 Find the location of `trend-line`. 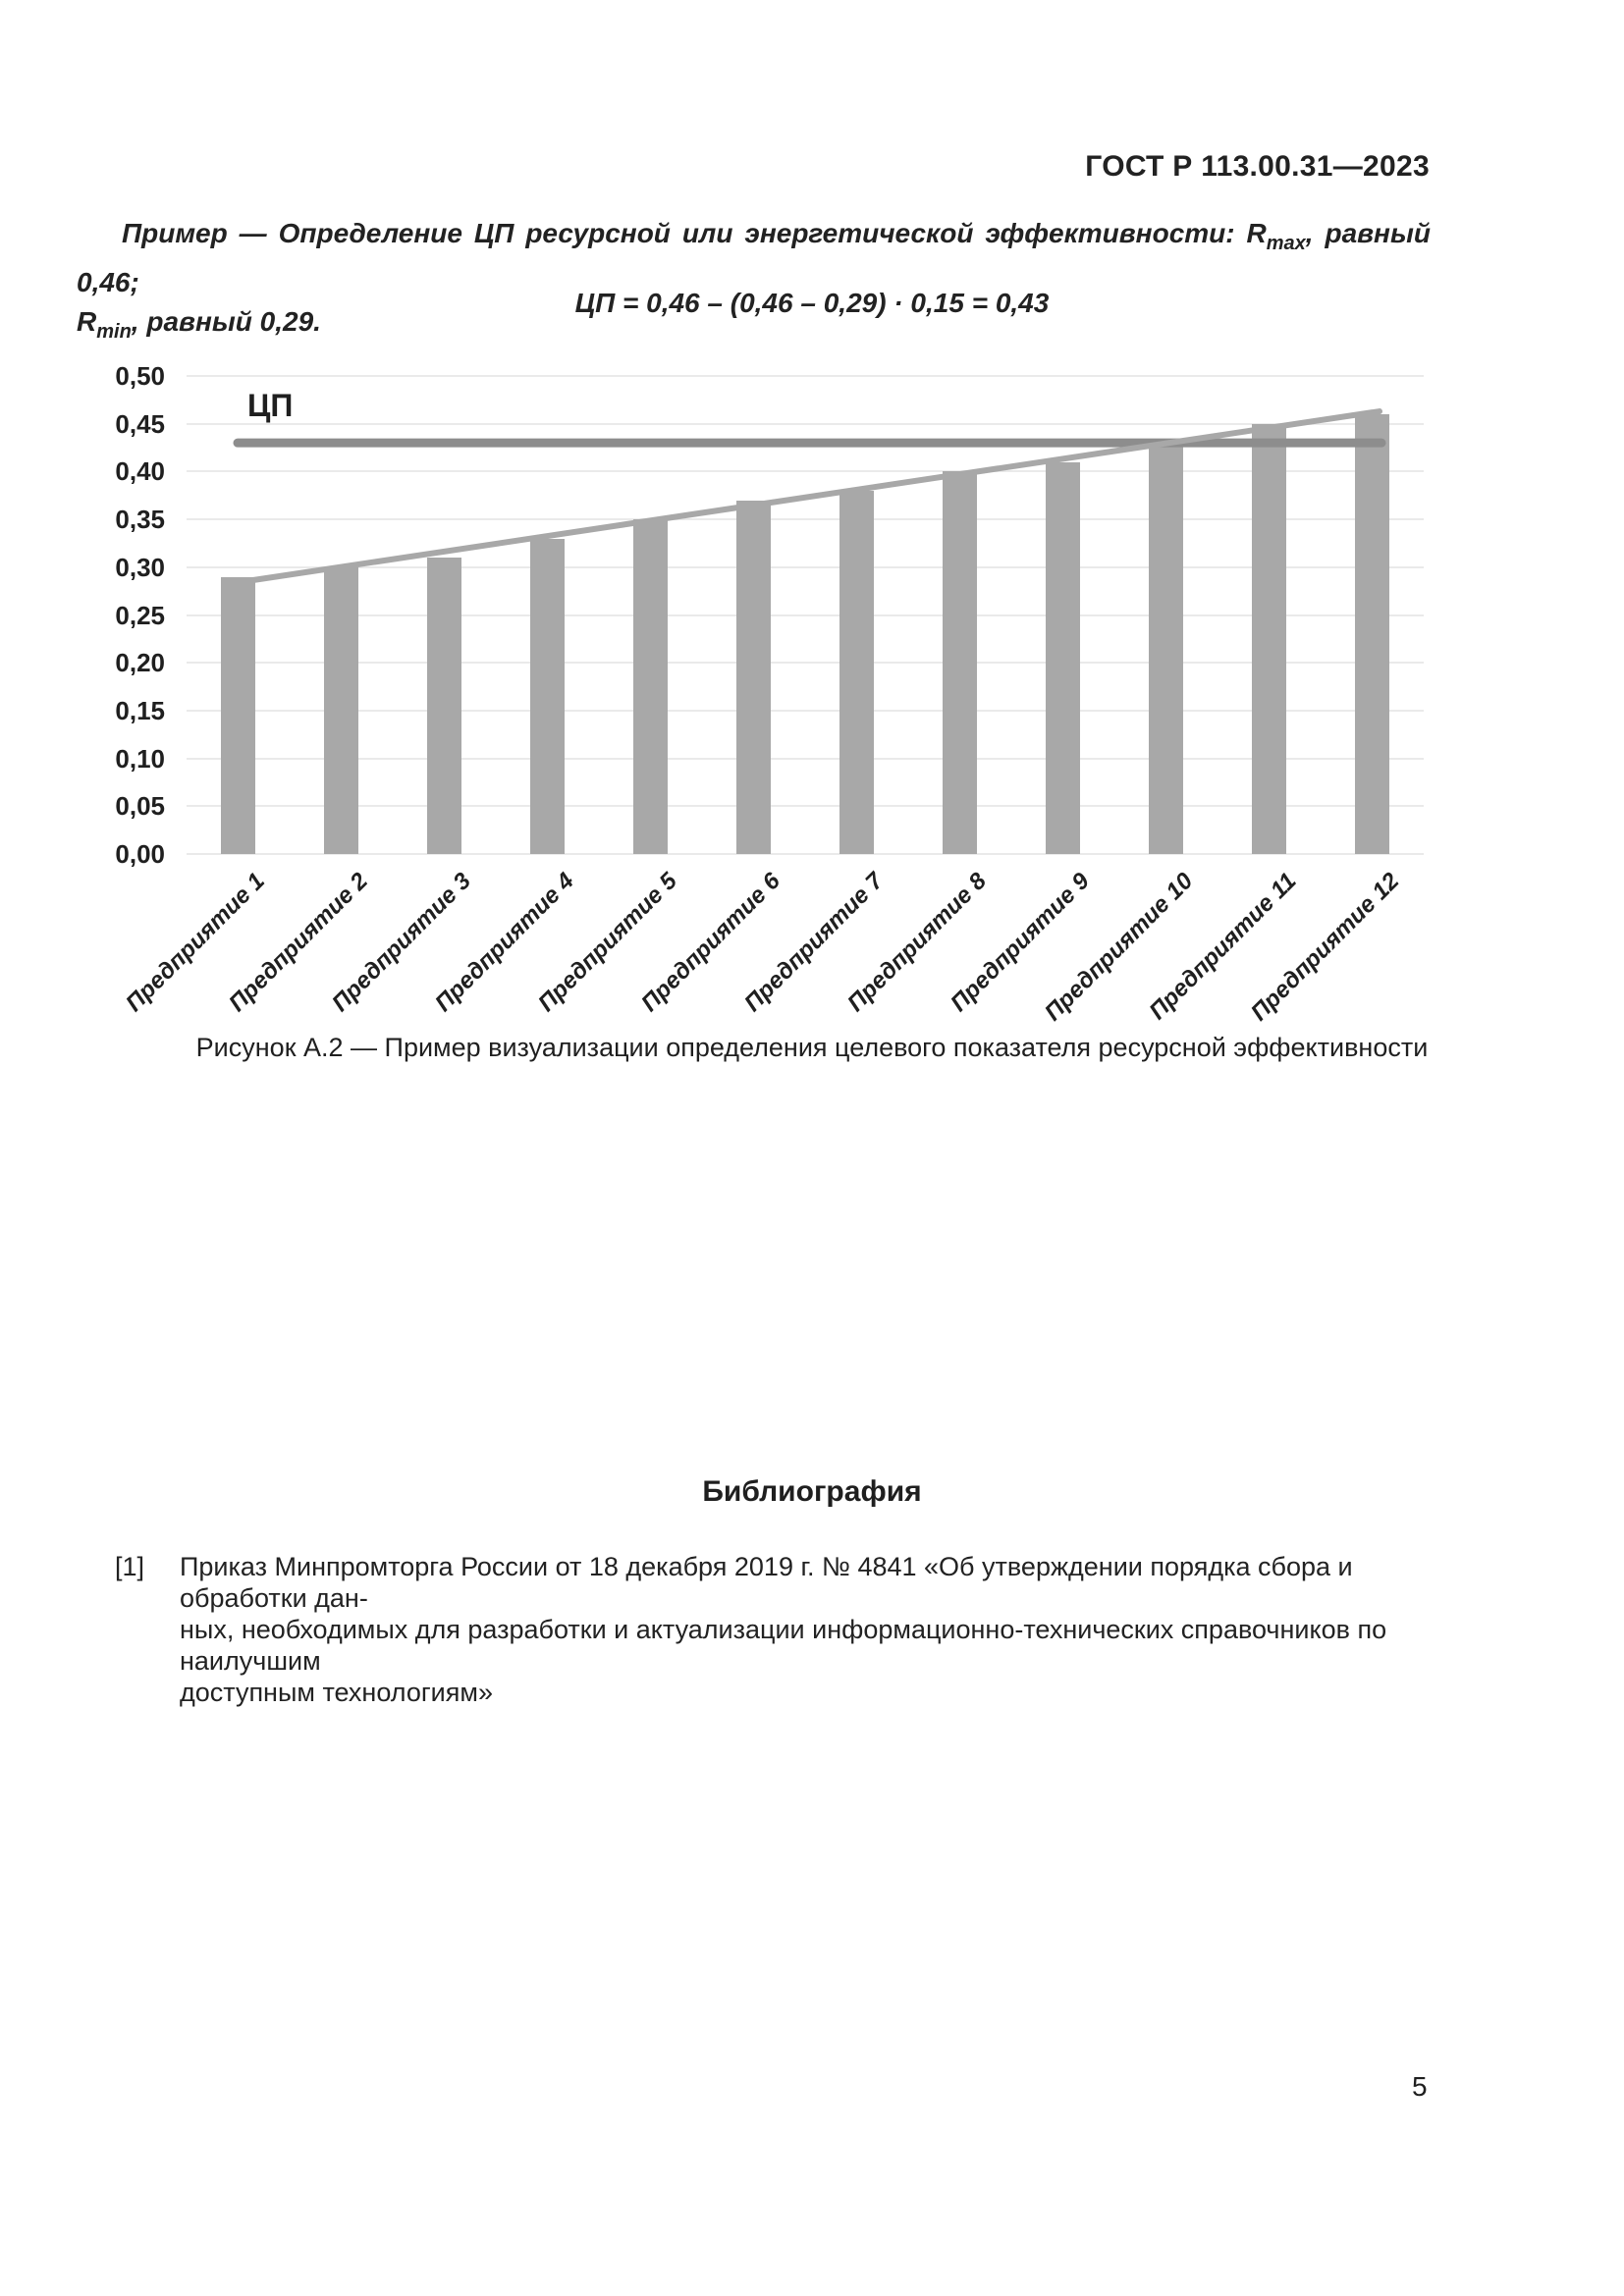

trend-line is located at coordinates (808, 497).